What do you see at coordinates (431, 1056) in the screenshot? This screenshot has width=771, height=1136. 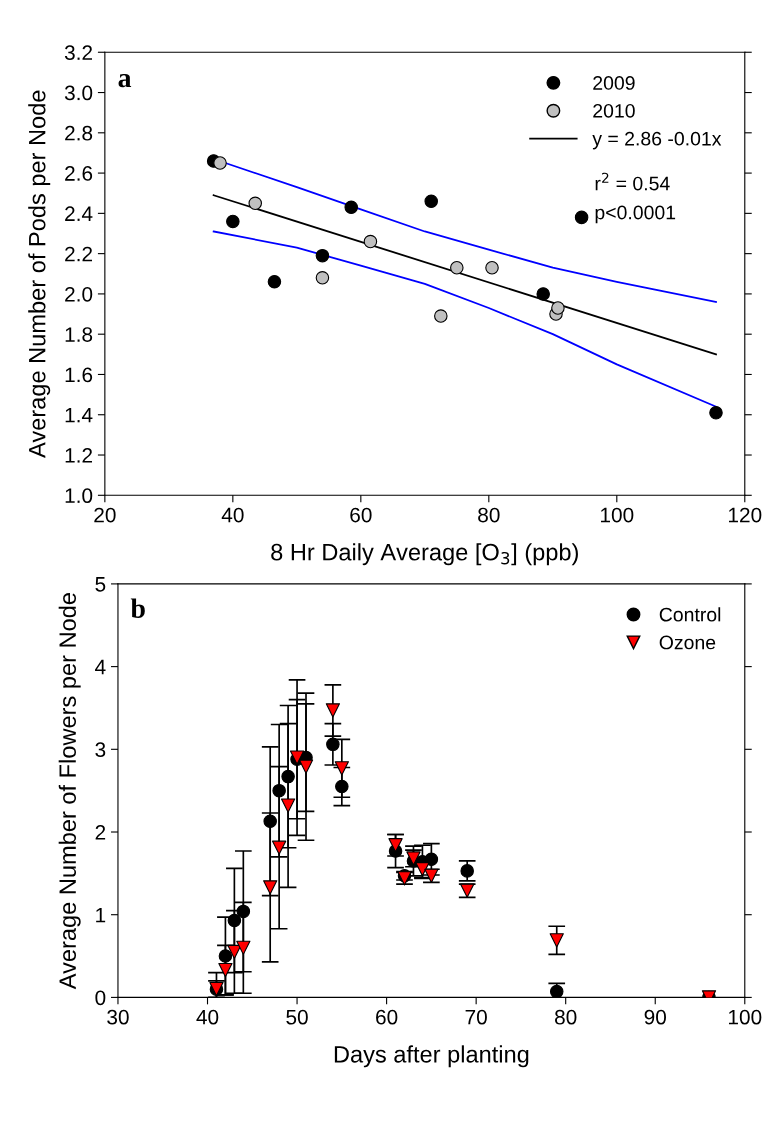 I see `x-axis-title: Days after planting` at bounding box center [431, 1056].